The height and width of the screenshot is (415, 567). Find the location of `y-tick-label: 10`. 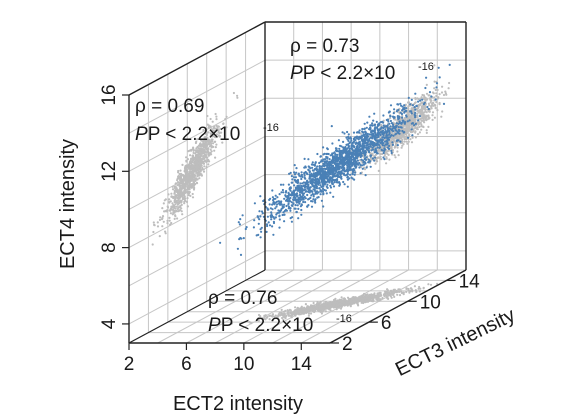

y-tick-label: 10 is located at coordinates (430, 302).